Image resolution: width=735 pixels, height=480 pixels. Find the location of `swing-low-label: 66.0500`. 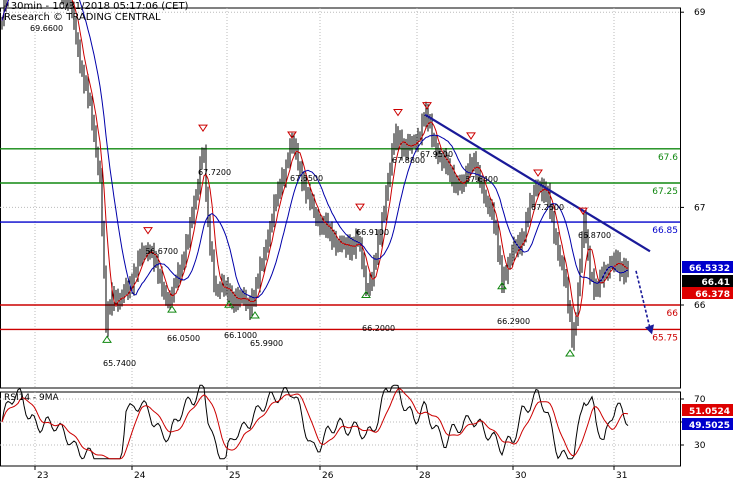

swing-low-label: 66.0500 is located at coordinates (183, 338).